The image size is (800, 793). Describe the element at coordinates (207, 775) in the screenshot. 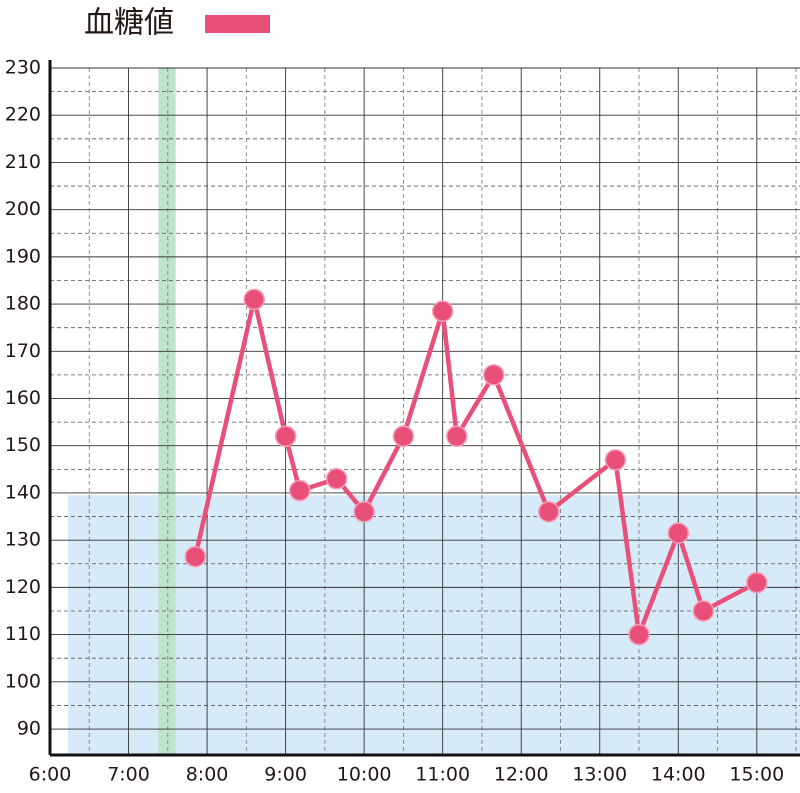

I see `x-tick-label: 8:00` at that location.